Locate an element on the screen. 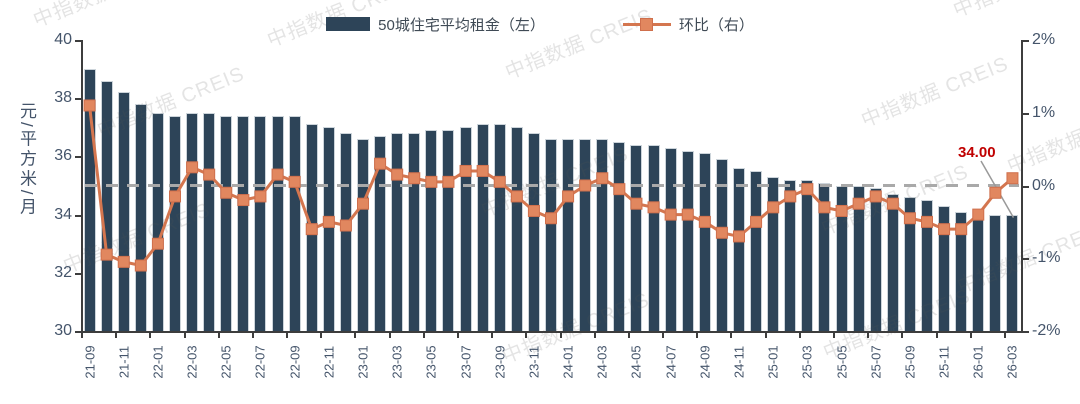  line-marker-23-12: 23-12: -0.45% is located at coordinates (551, 218).